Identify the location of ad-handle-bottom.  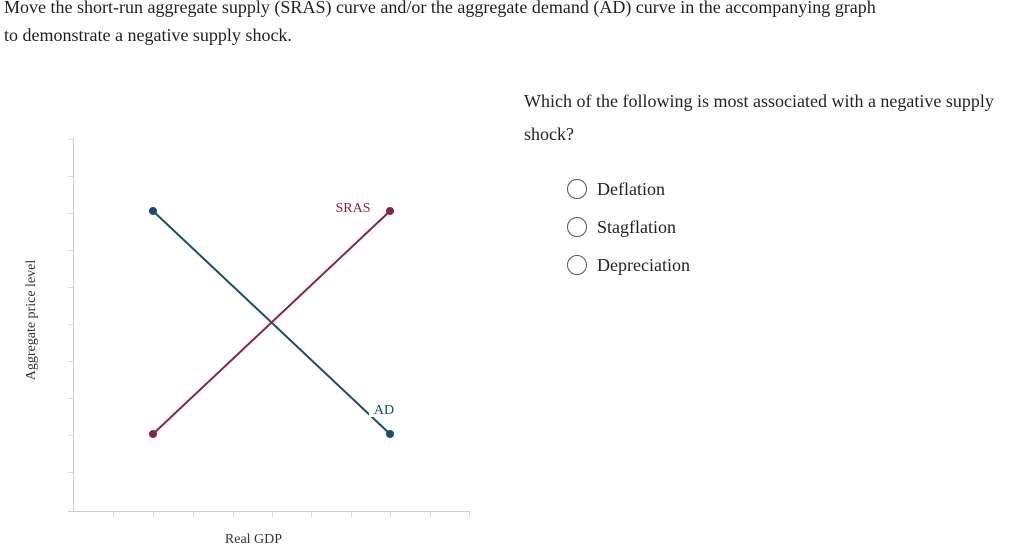
(390, 434).